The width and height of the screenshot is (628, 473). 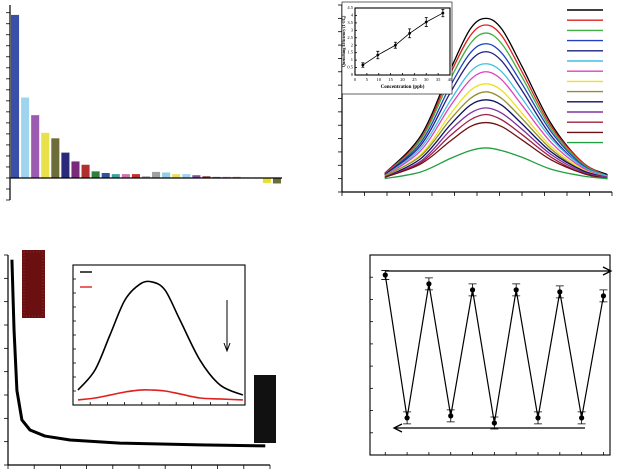 What do you see at coordinates (414, 79) in the screenshot?
I see `x-tick-label: 25` at bounding box center [414, 79].